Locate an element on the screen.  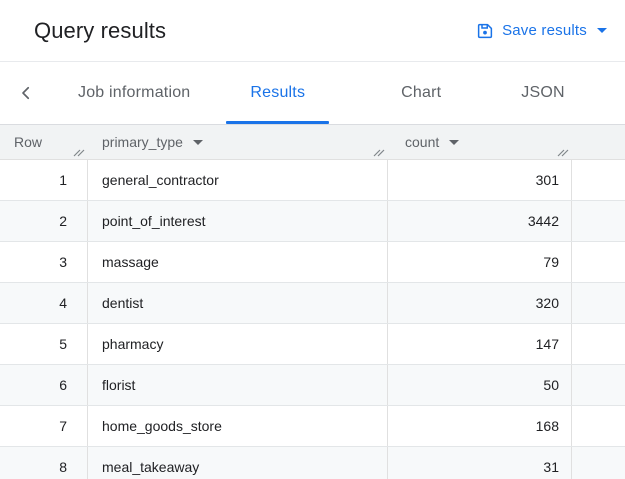
count-cell: 50 is located at coordinates (480, 385).